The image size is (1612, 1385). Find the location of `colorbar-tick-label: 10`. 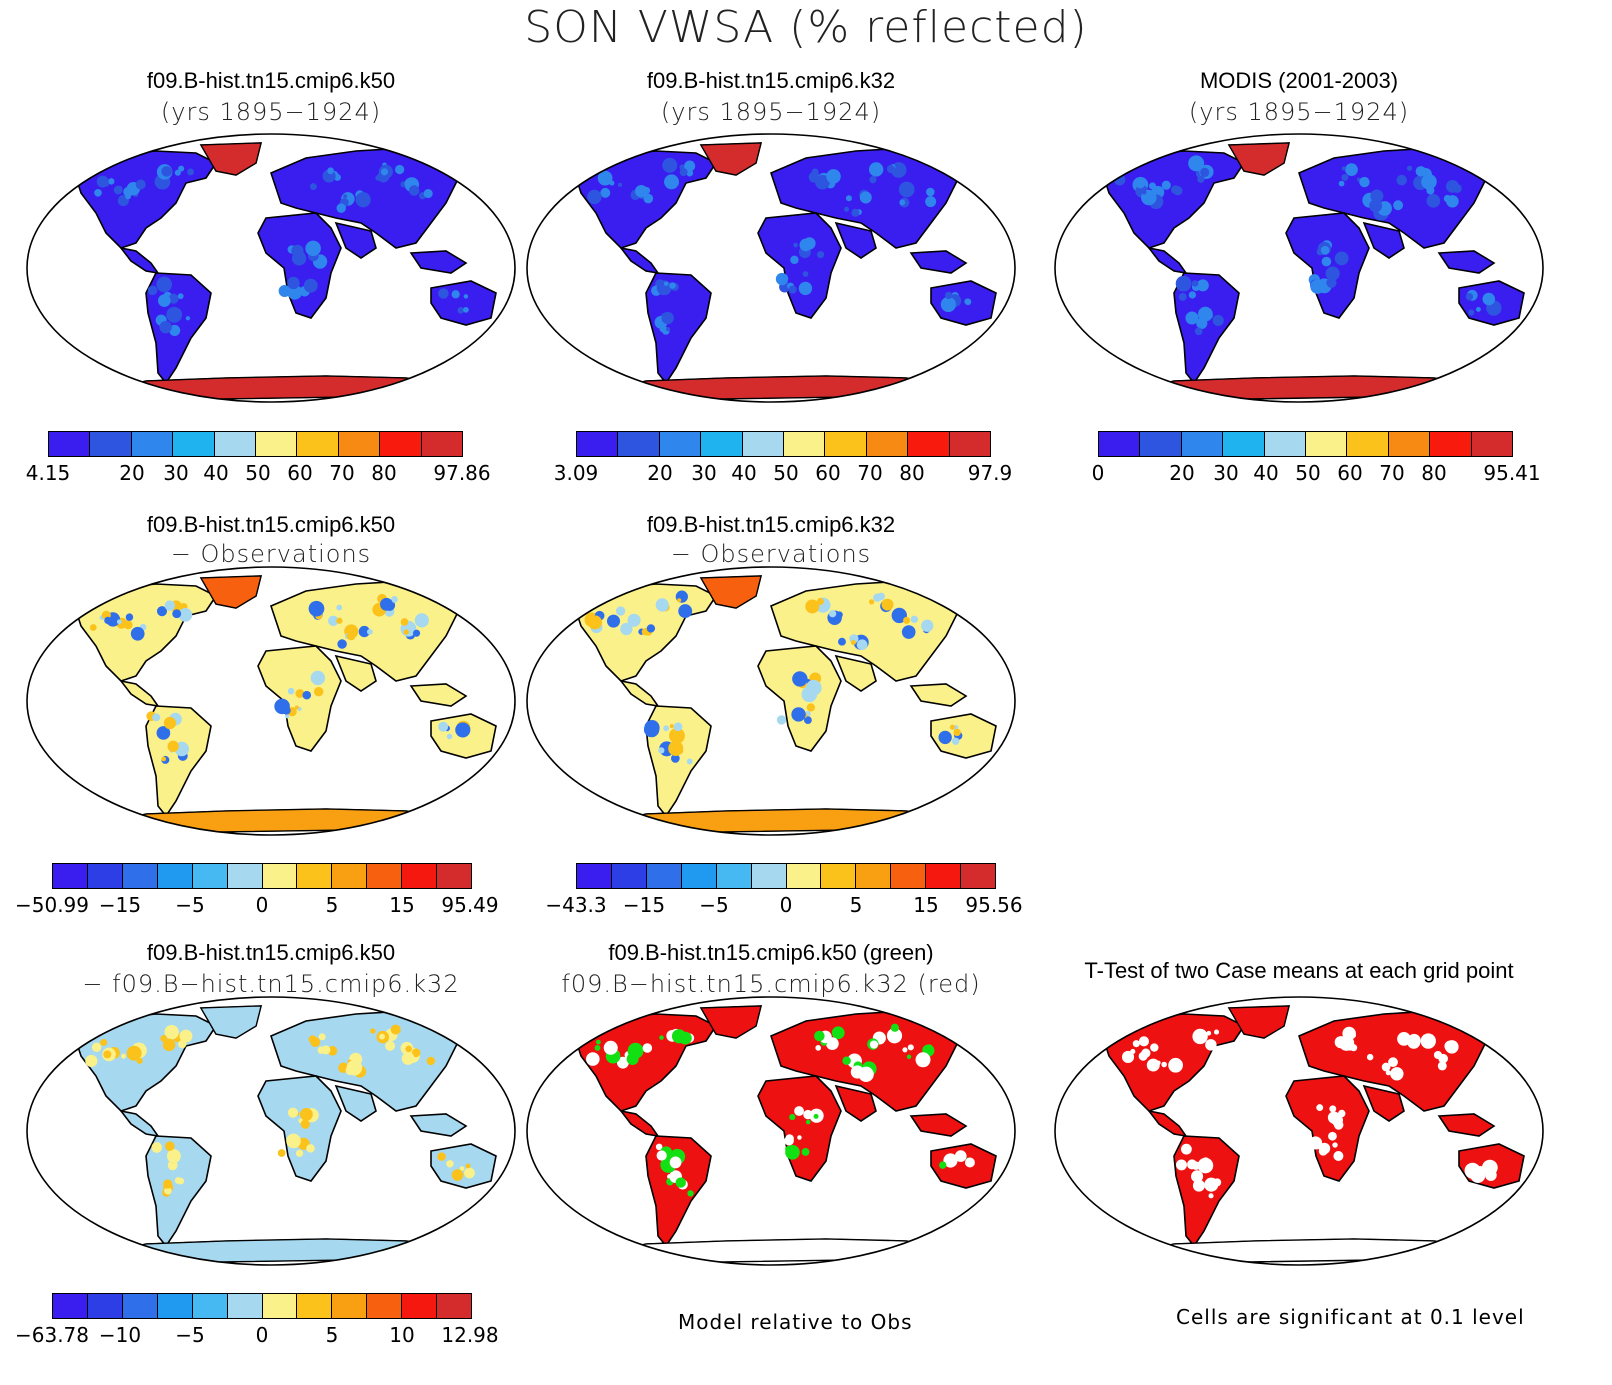

colorbar-tick-label: 10 is located at coordinates (402, 1335).